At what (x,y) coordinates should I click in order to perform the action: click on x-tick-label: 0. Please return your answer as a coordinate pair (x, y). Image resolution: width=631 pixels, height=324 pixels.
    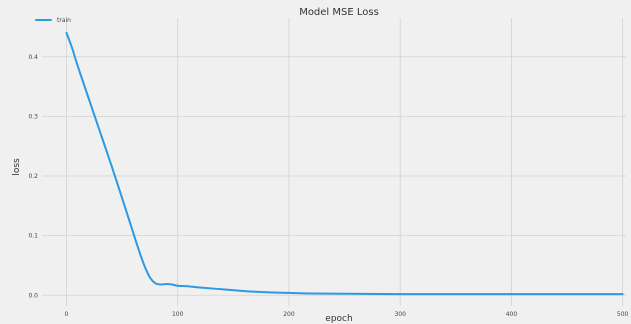
    Looking at the image, I should click on (67, 314).